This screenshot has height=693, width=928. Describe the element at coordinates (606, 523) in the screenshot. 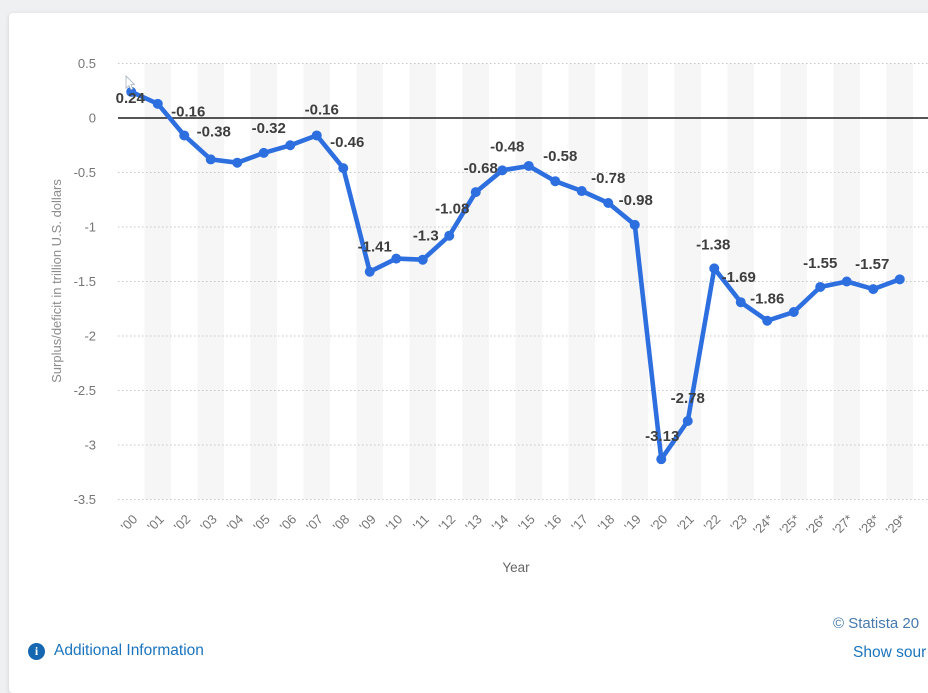

I see `x-tick-label: '18` at that location.